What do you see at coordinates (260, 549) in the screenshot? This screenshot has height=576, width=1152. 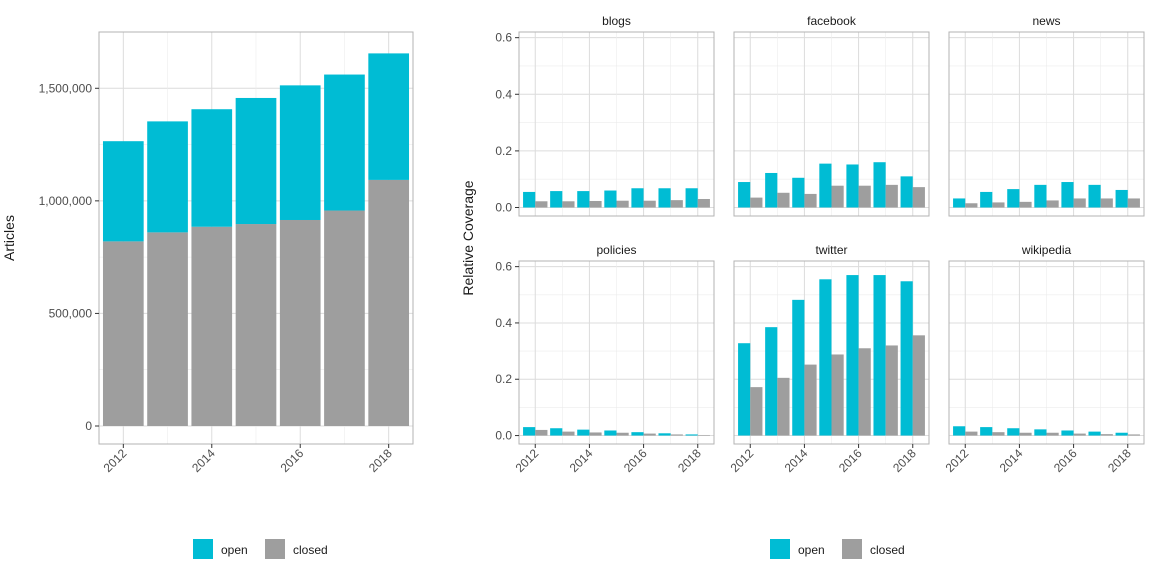 I see `legend-left: open closed` at bounding box center [260, 549].